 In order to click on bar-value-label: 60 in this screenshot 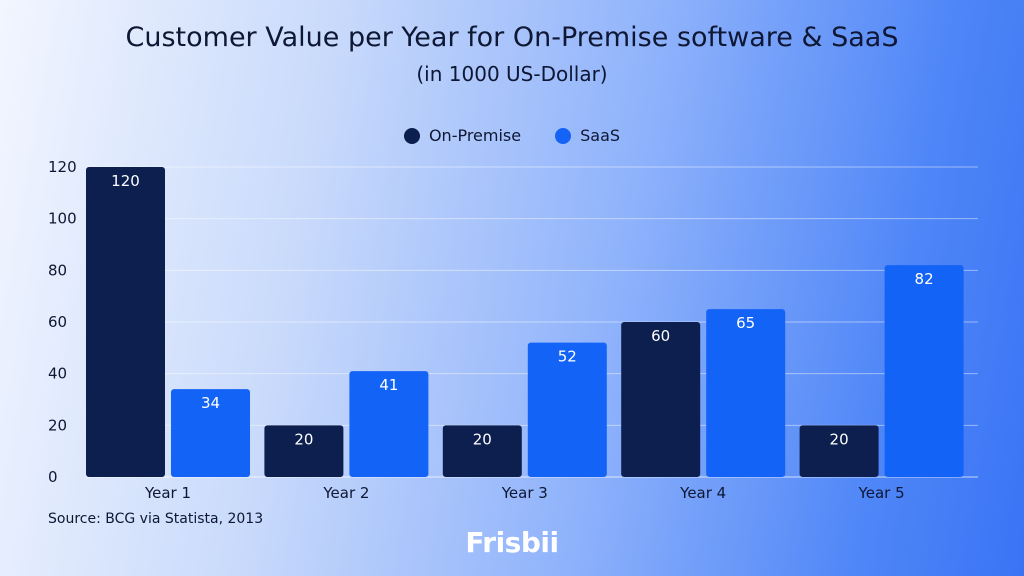, I will do `click(660, 336)`.